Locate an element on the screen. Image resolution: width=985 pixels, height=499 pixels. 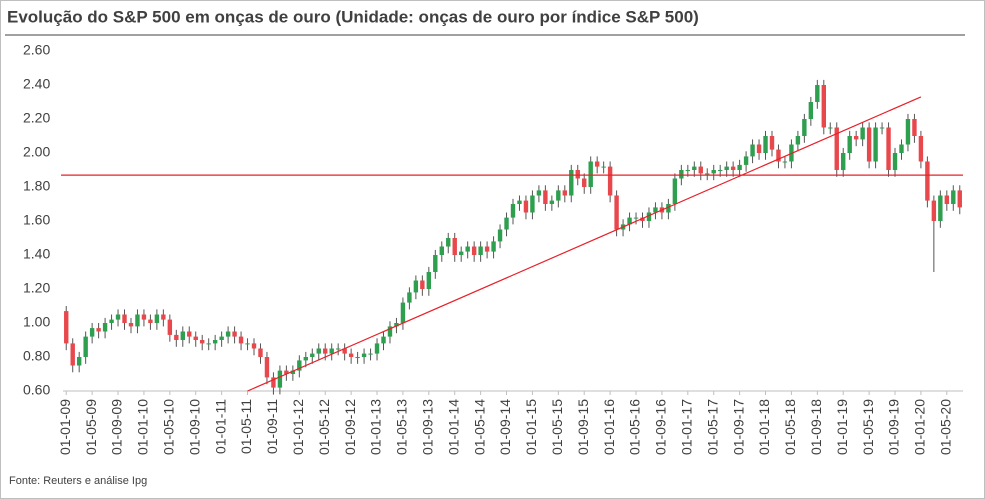
x-tick-label: 01-09-19 is located at coordinates (894, 427).